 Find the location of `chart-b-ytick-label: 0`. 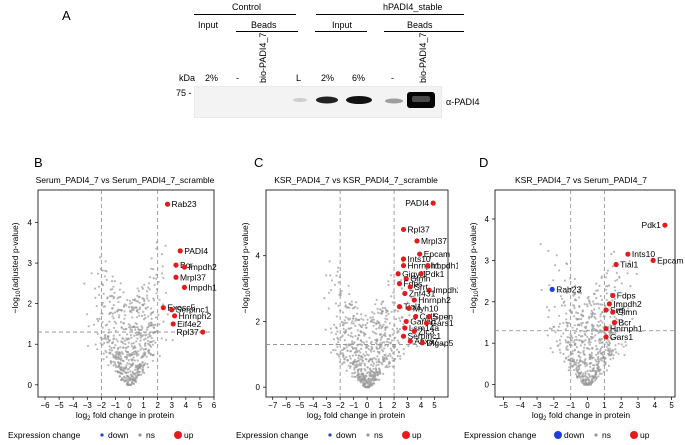

chart-b-ytick-label: 0 is located at coordinates (30, 385).